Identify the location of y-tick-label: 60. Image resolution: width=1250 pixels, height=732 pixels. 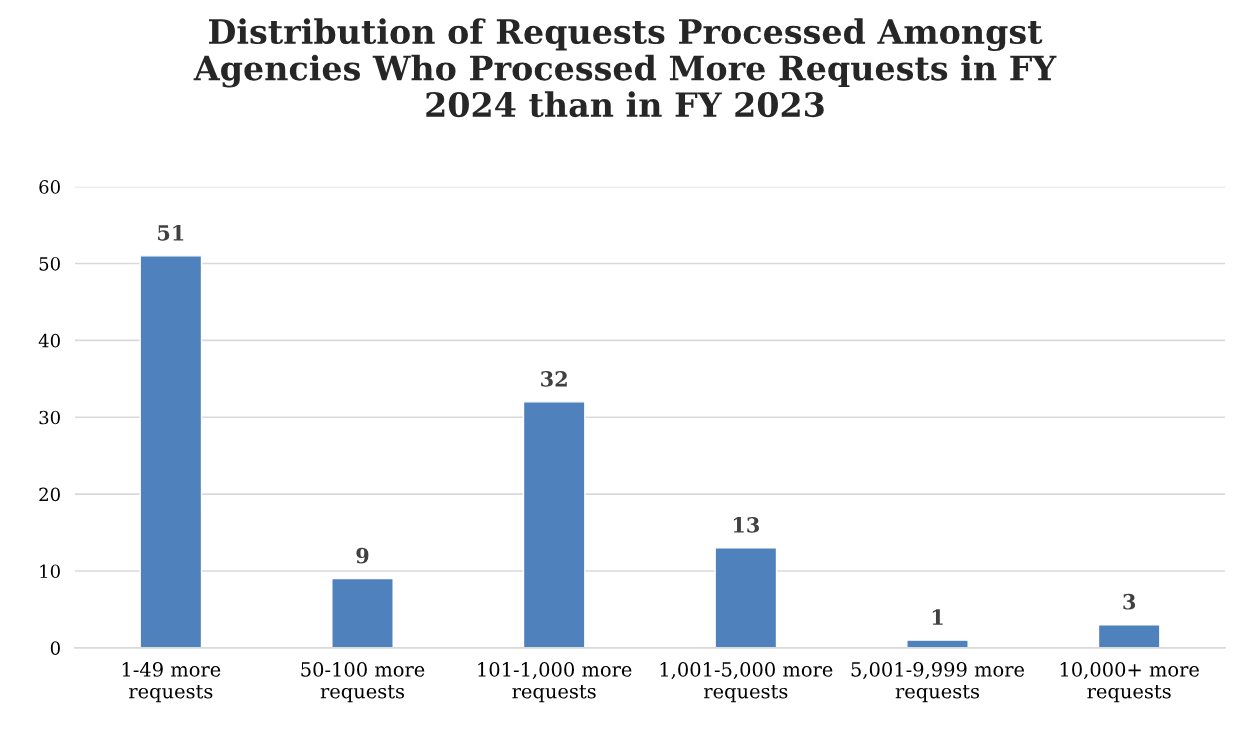
(49, 187).